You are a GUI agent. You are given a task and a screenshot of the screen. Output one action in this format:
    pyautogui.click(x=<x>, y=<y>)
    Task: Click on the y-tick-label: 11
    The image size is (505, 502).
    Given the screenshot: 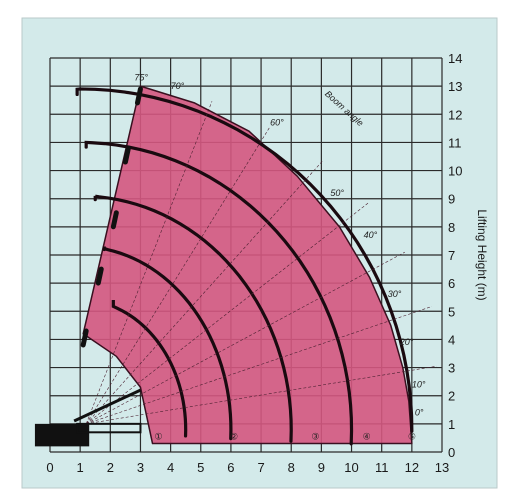 What is the action you would take?
    pyautogui.click(x=455, y=142)
    